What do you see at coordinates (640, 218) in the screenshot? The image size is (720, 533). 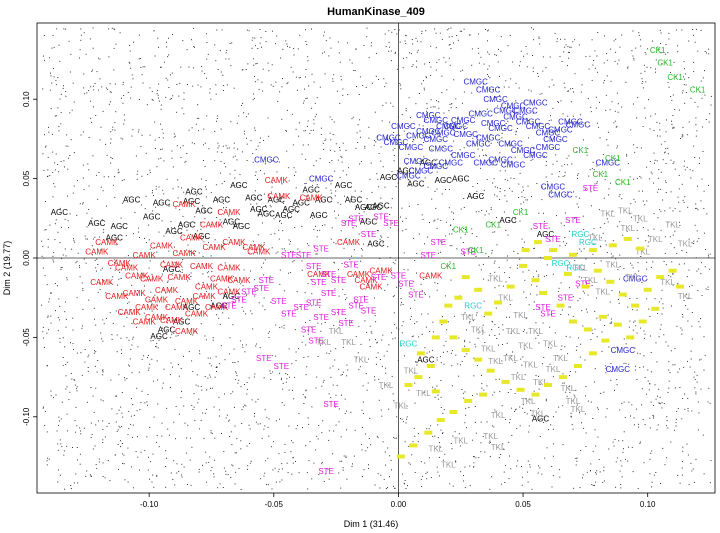 I see `point-label-tkl: TKL` at bounding box center [640, 218].